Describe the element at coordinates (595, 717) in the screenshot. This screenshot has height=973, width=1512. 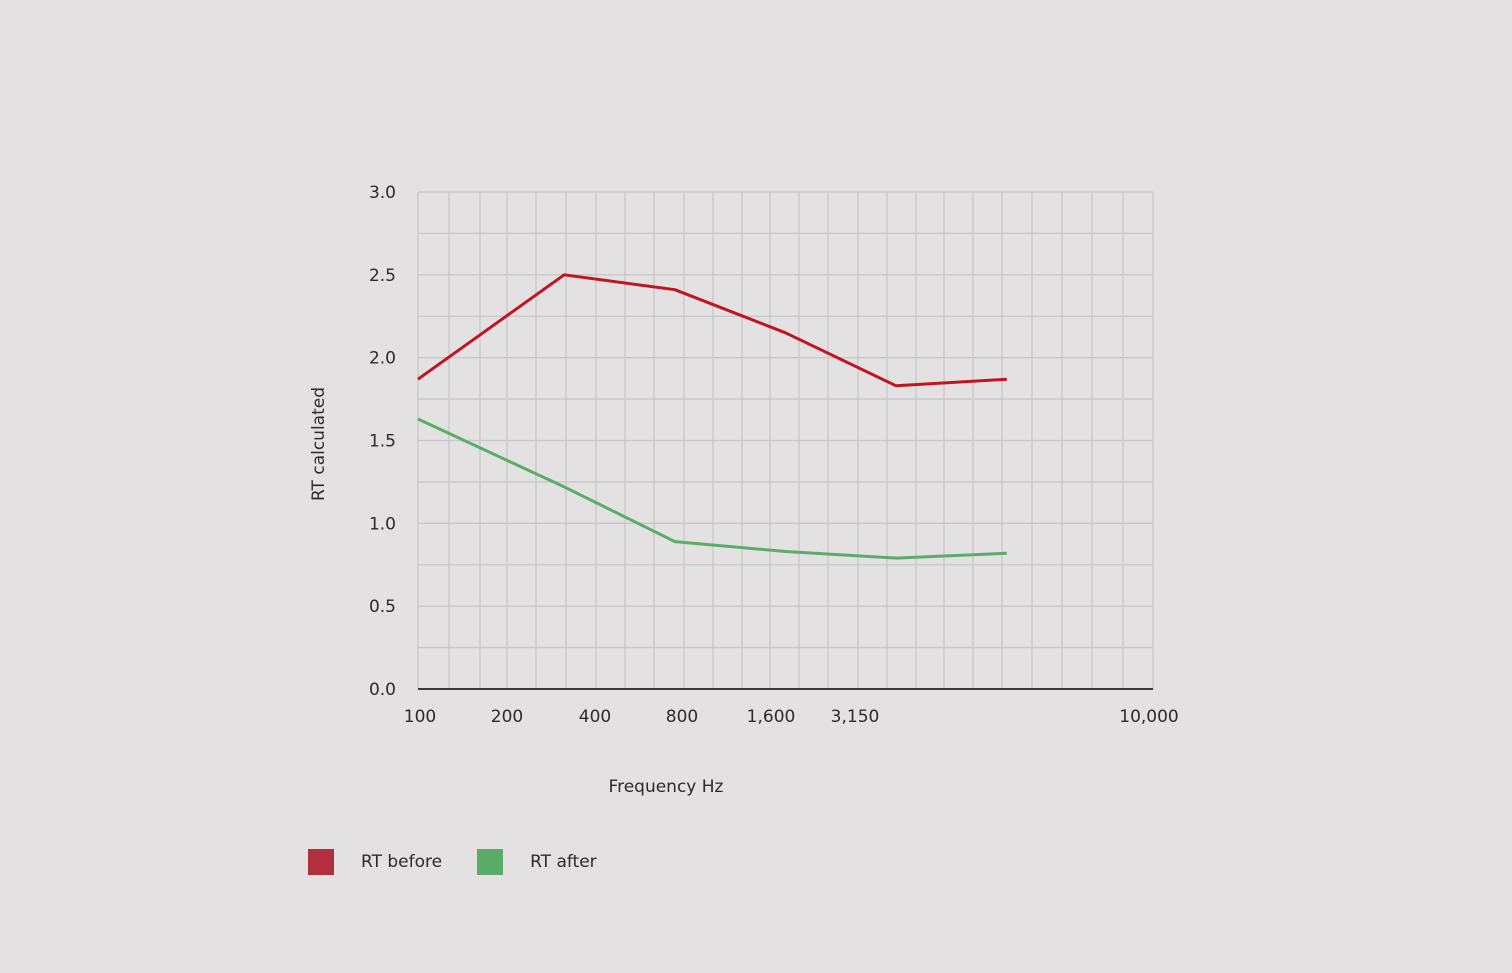
I see `x-tick-label: 400` at that location.